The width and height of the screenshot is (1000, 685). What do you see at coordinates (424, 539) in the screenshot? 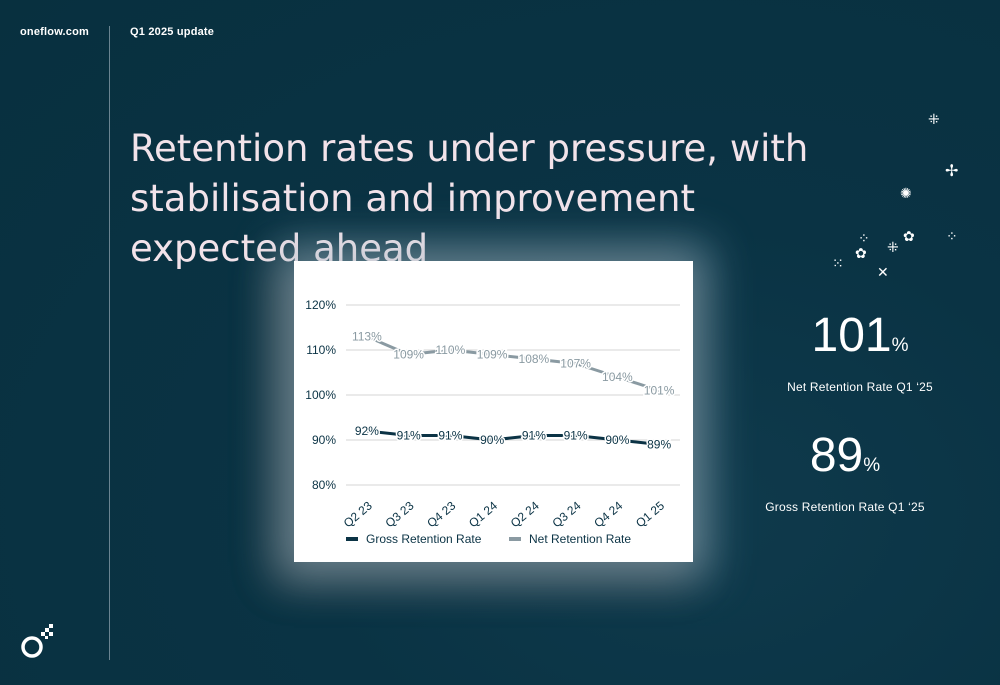
I see `legend-gross-label: Gross Retention Rate` at bounding box center [424, 539].